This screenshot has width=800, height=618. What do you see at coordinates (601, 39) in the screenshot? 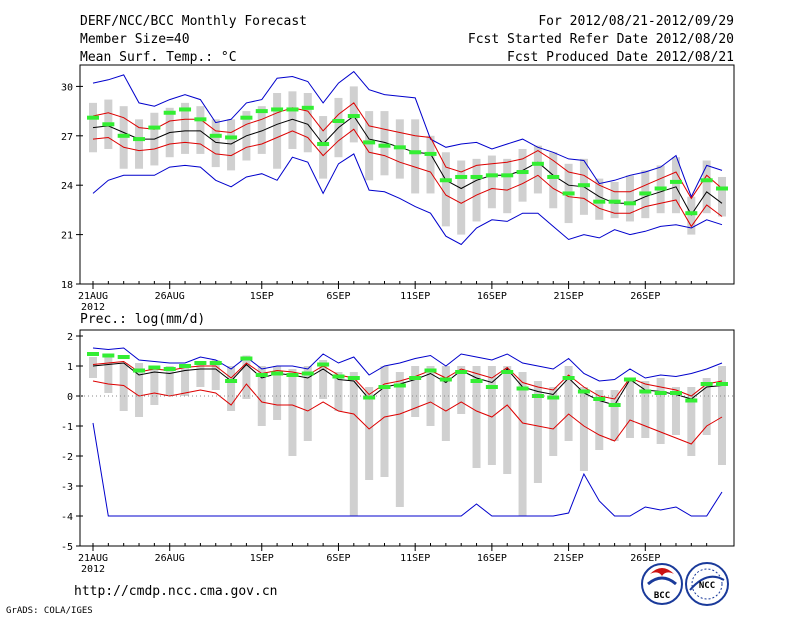
I see `forecast-start-date: Fcst Started Refer Date 2012/08/20` at bounding box center [601, 39].